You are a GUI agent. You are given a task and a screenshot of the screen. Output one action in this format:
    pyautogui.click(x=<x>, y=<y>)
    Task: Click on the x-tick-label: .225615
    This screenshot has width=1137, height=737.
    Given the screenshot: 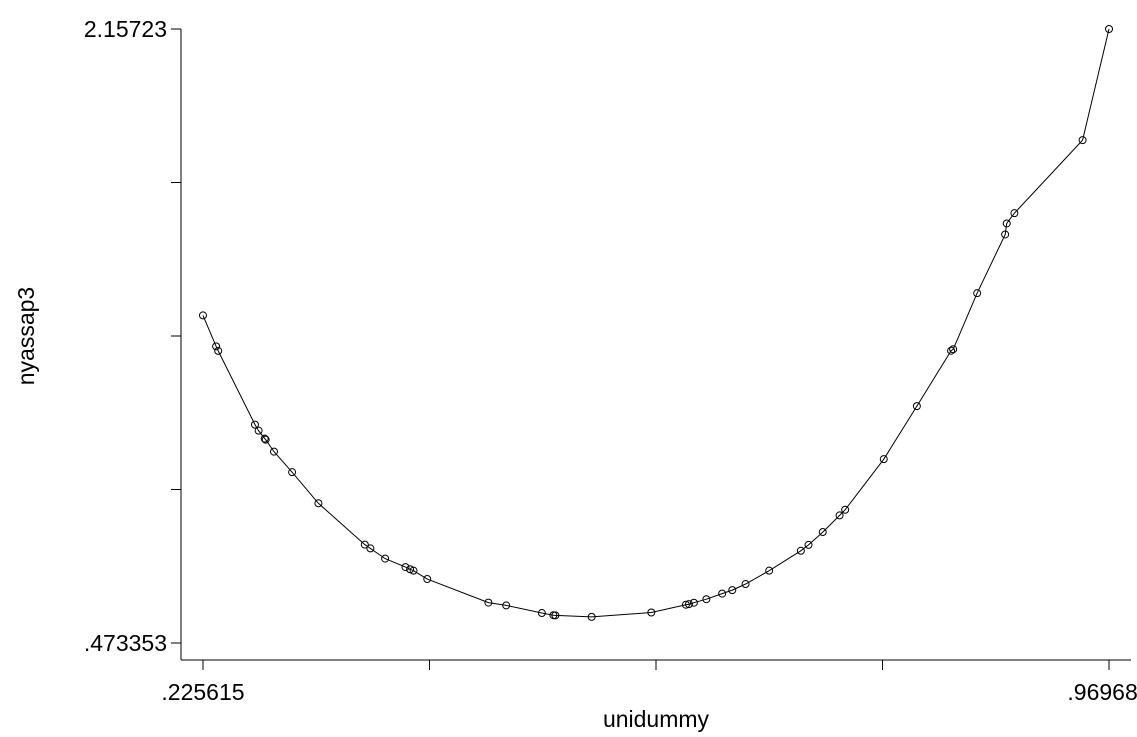 What is the action you would take?
    pyautogui.click(x=202, y=692)
    